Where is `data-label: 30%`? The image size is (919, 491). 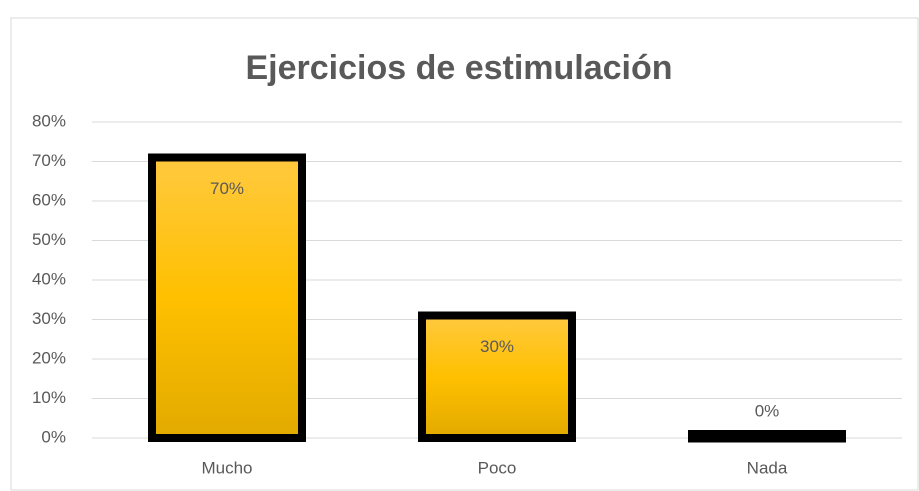 data-label: 30% is located at coordinates (497, 346).